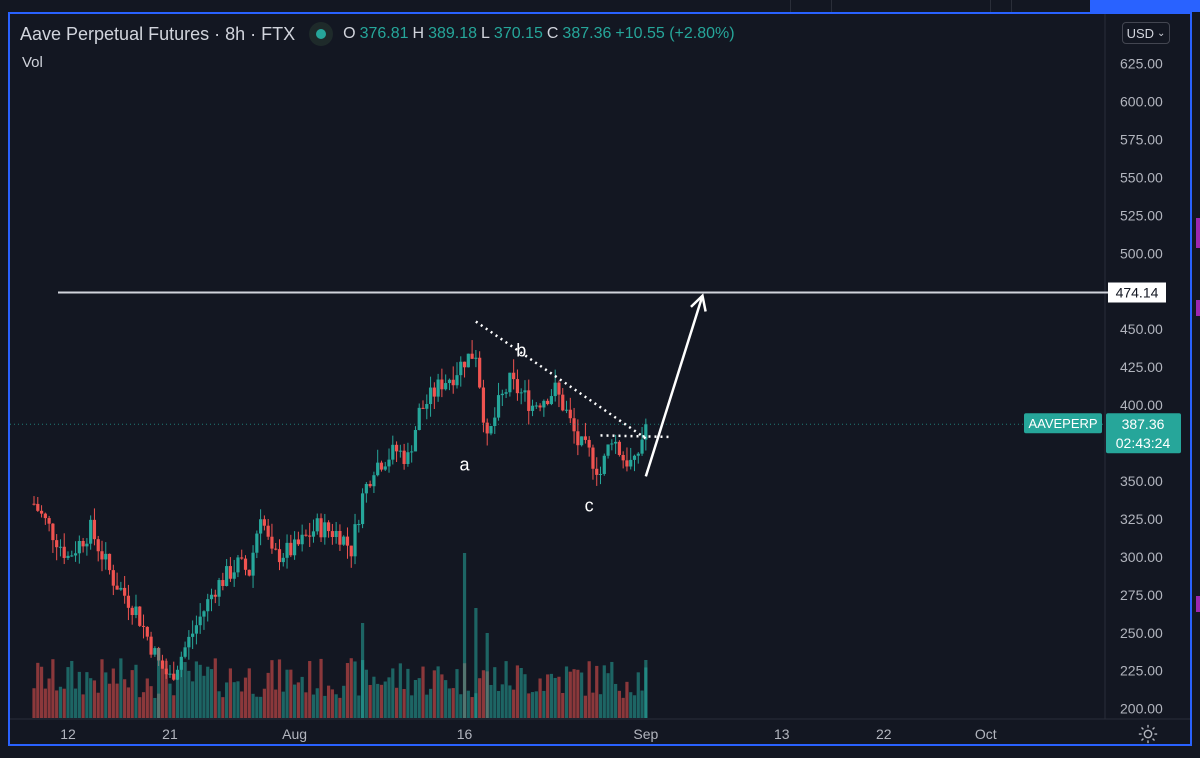 The height and width of the screenshot is (758, 1200). Describe the element at coordinates (158, 33) in the screenshot. I see `symbol-title: Aave Perpetual Futures · 8h · FTX` at that location.